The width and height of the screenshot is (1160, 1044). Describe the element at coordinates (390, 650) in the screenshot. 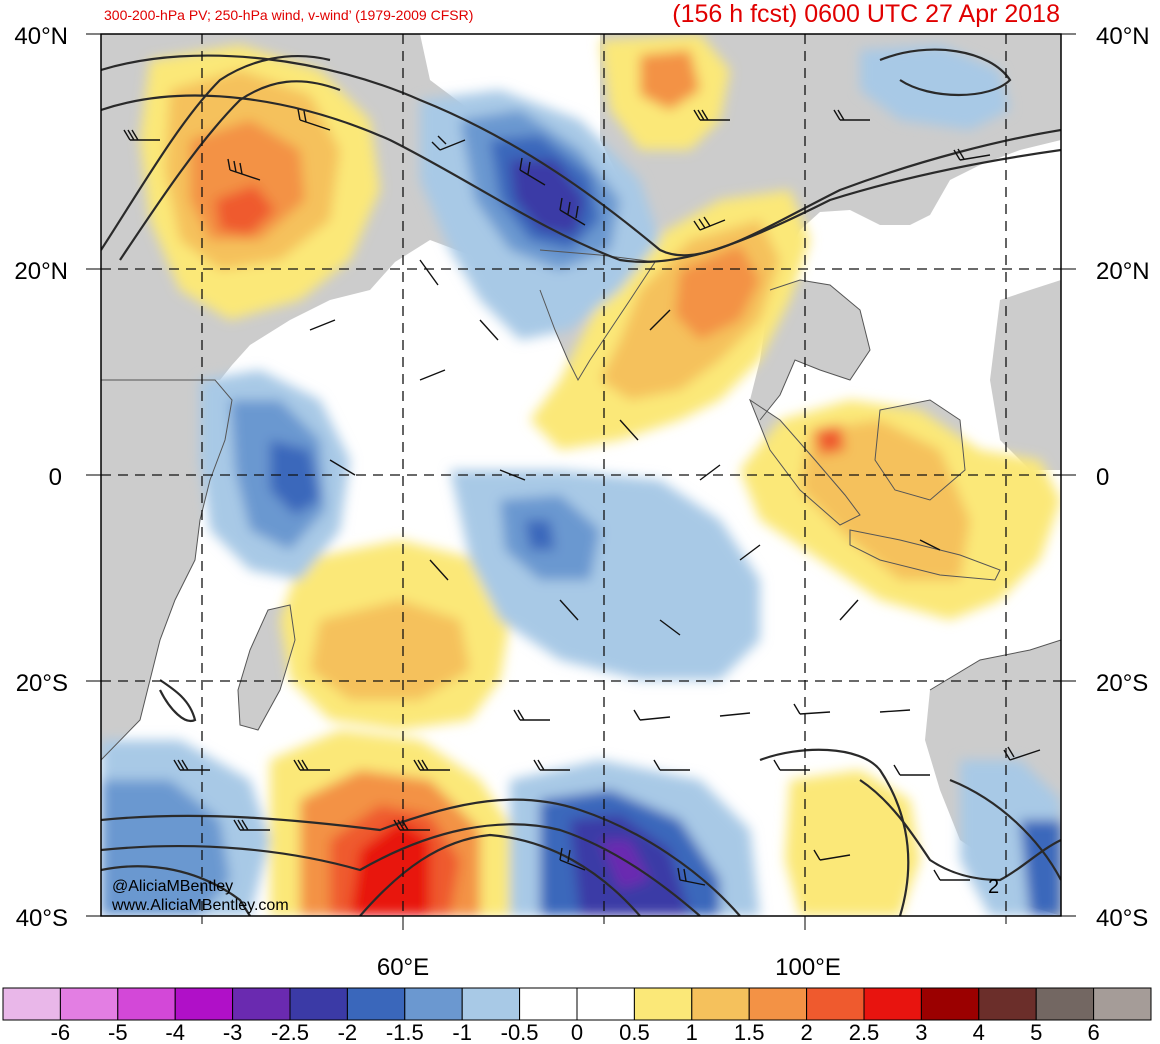

I see `pv-pos-south-central-mid` at that location.